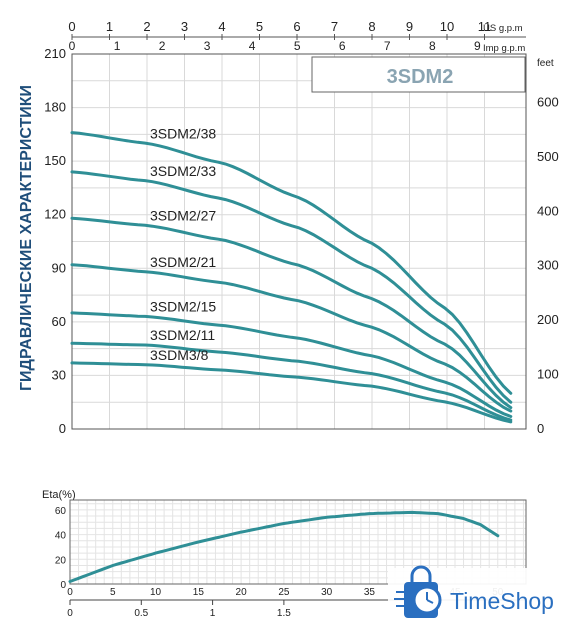  What do you see at coordinates (327, 592) in the screenshot?
I see `flow-lpm-tick-label: 30` at bounding box center [327, 592].